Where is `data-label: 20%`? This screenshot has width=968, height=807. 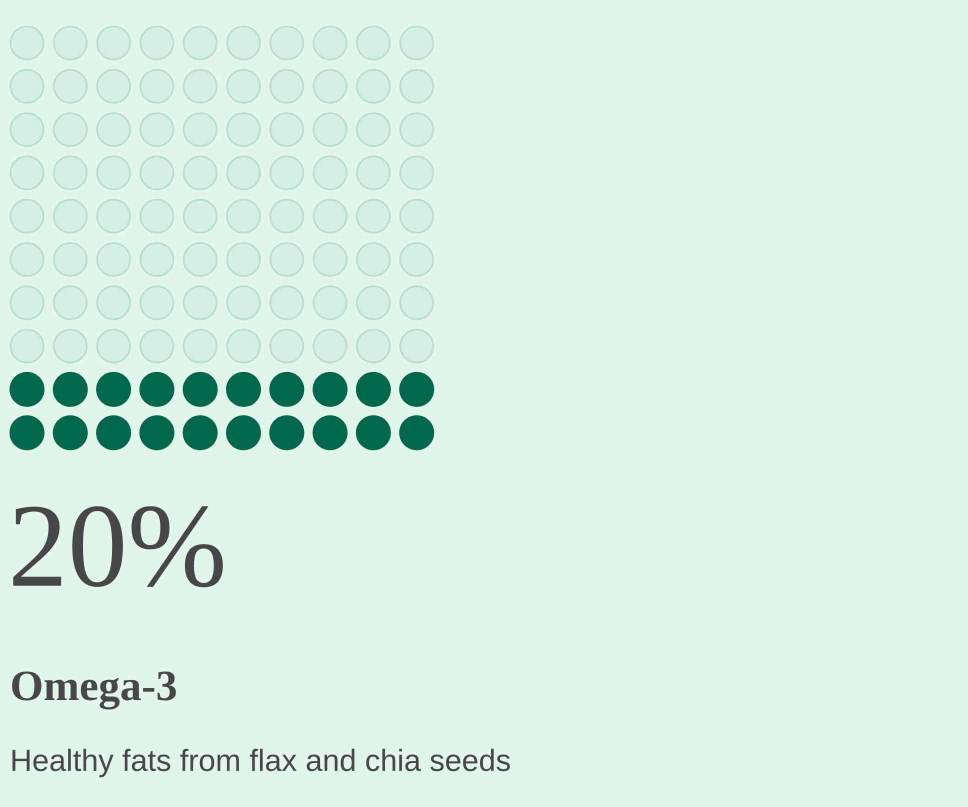 data-label: 20% is located at coordinates (118, 547).